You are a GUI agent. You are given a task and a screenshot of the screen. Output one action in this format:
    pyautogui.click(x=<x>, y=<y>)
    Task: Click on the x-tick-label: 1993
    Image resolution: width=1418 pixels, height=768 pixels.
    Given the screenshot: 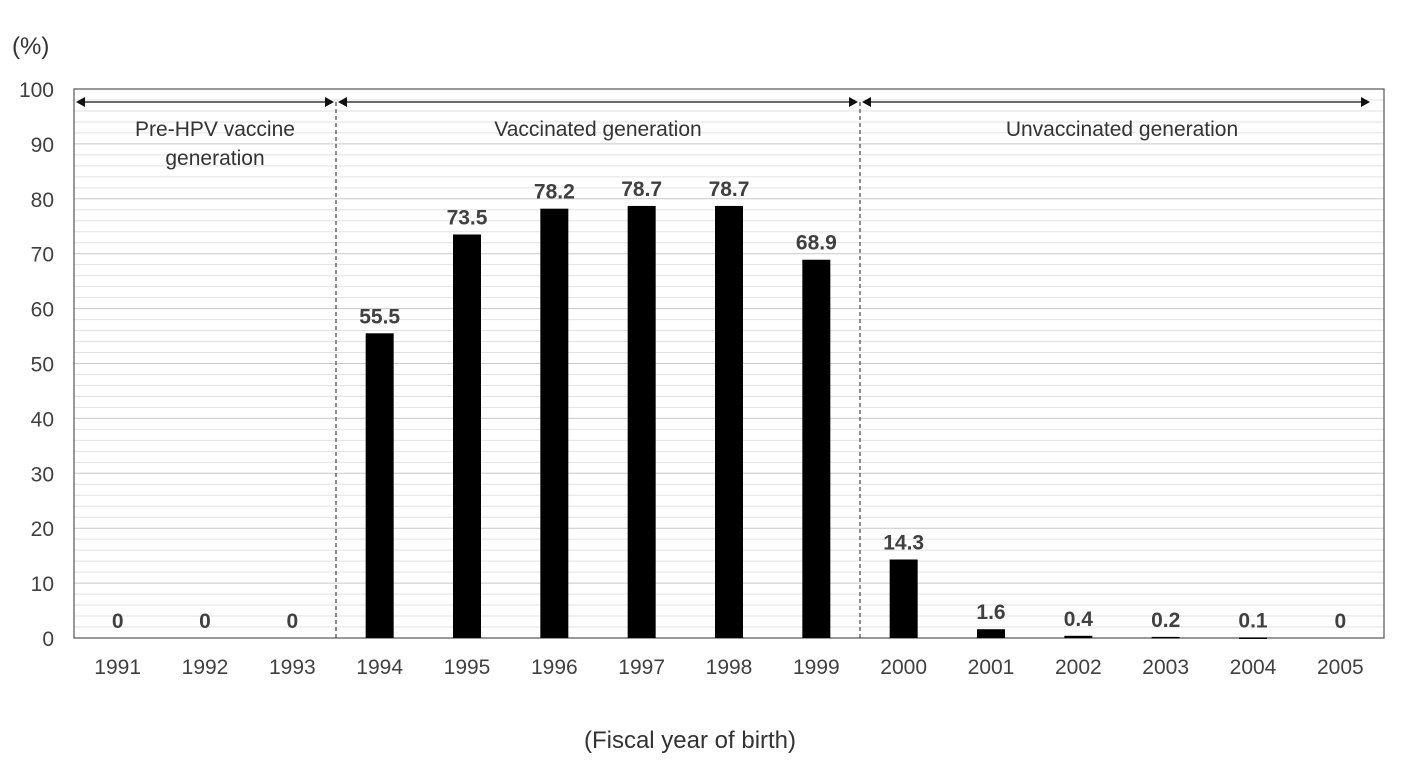 What is the action you would take?
    pyautogui.click(x=292, y=667)
    